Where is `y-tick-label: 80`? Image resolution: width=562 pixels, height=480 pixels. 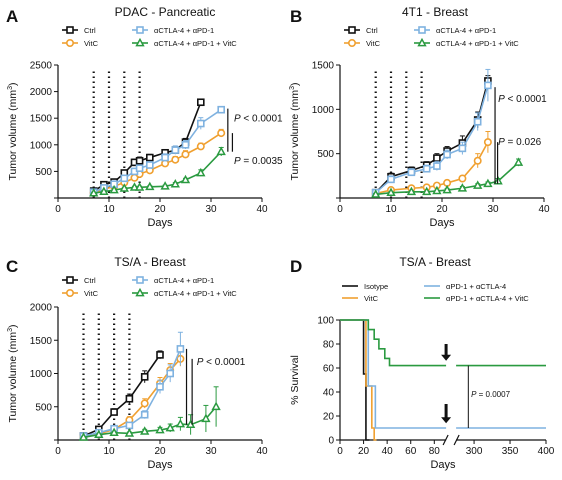 y-tick-label: 80 is located at coordinates (329, 345).